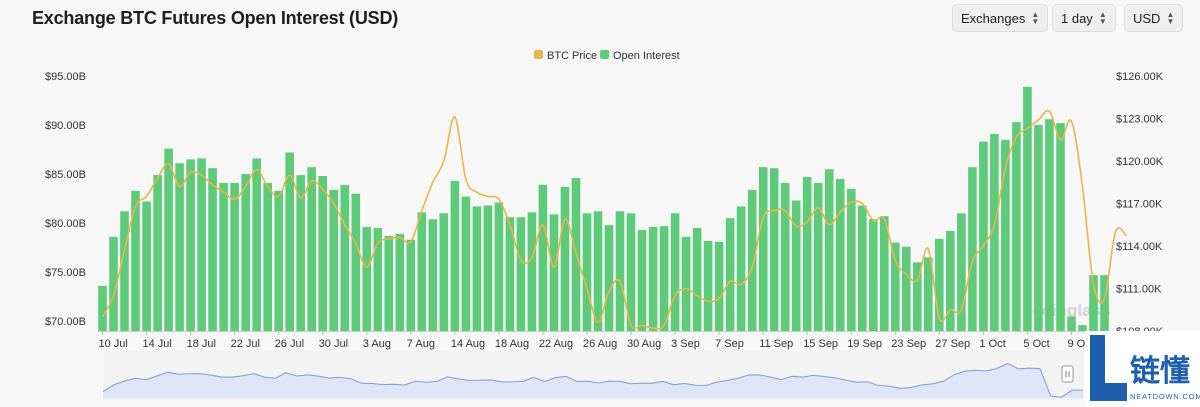 The image size is (1200, 407). Describe the element at coordinates (992, 344) in the screenshot. I see `x-tick-label: 1 Oct` at that location.